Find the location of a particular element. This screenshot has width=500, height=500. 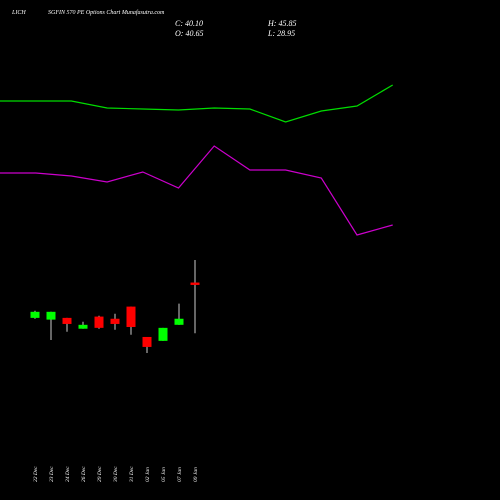

ohlc-label: C: 40.10 is located at coordinates (189, 23).